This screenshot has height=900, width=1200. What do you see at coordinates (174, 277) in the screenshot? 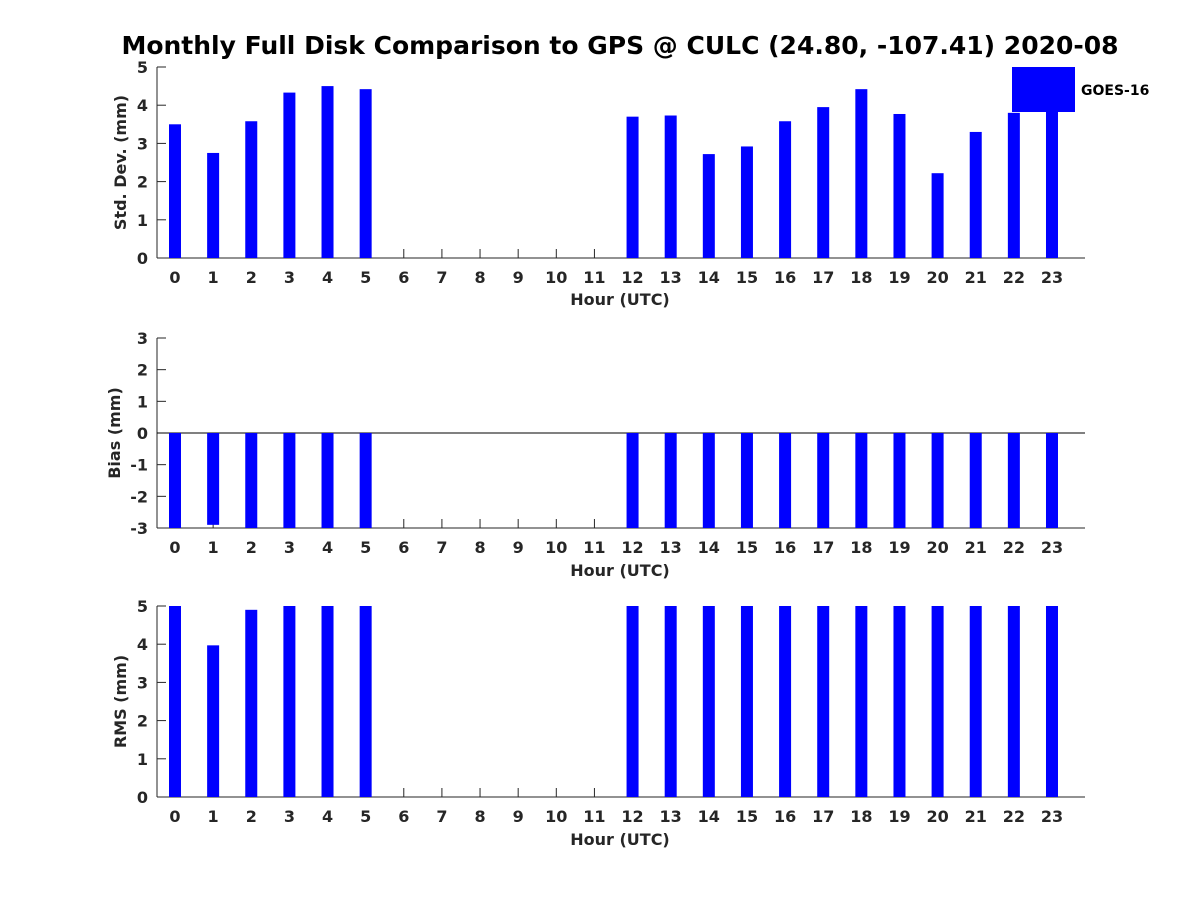
I see `std-dev-x-tick-label: 0` at bounding box center [174, 277].